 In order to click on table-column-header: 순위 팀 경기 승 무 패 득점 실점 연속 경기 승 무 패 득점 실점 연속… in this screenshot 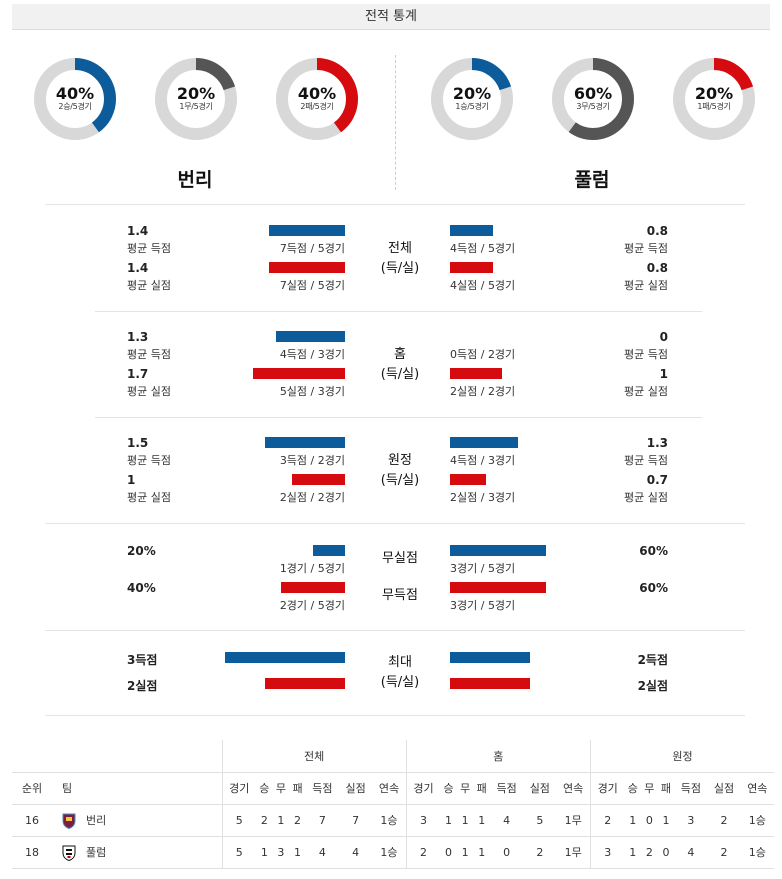, I will do `click(393, 788)`.